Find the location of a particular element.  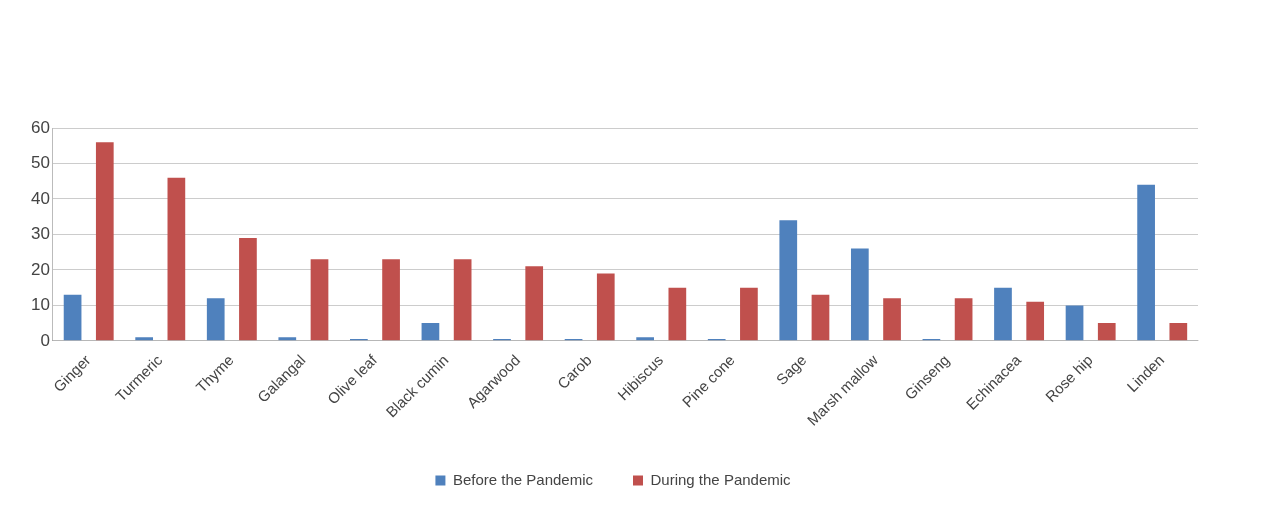

legend-label: During the Pandemic is located at coordinates (721, 479).